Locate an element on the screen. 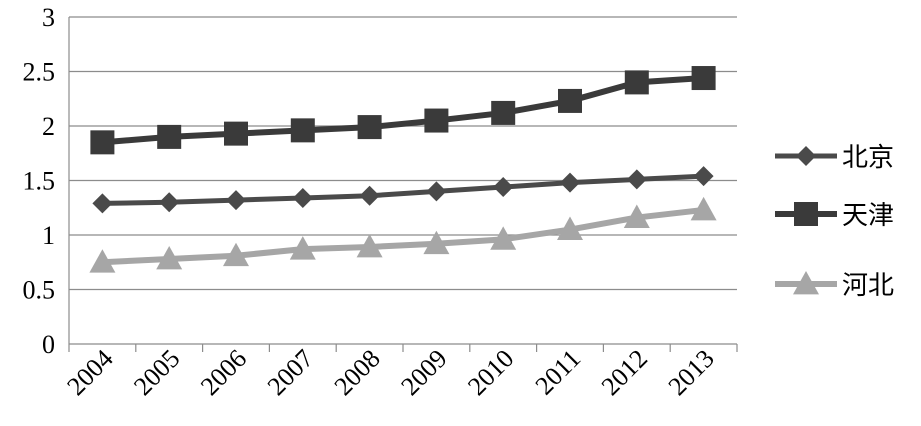 The image size is (921, 426). y-tick-label: 3 is located at coordinates (48, 17).